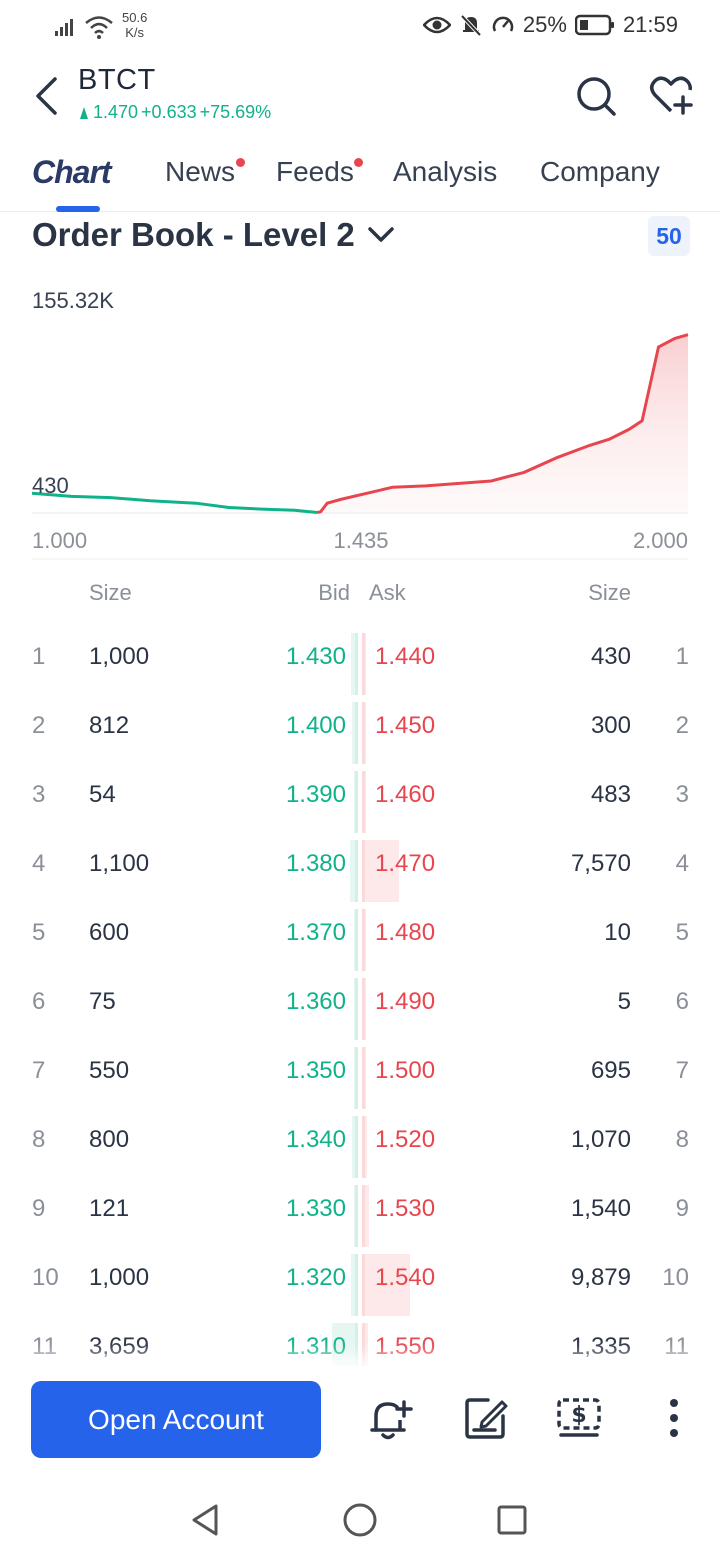  I want to click on square-recents-icon, so click(512, 1520).